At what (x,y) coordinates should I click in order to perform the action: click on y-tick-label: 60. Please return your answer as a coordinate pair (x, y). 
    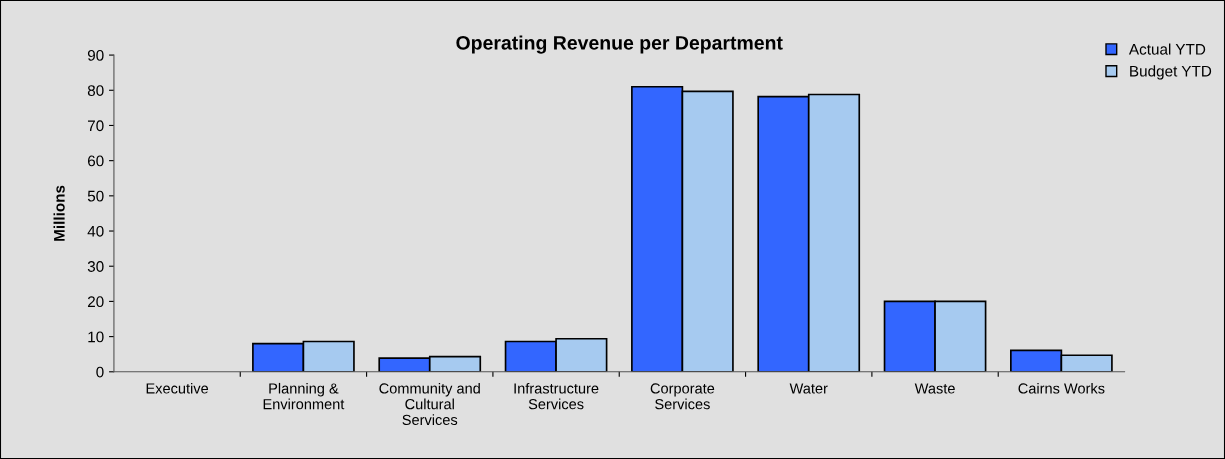
    Looking at the image, I should click on (95, 161).